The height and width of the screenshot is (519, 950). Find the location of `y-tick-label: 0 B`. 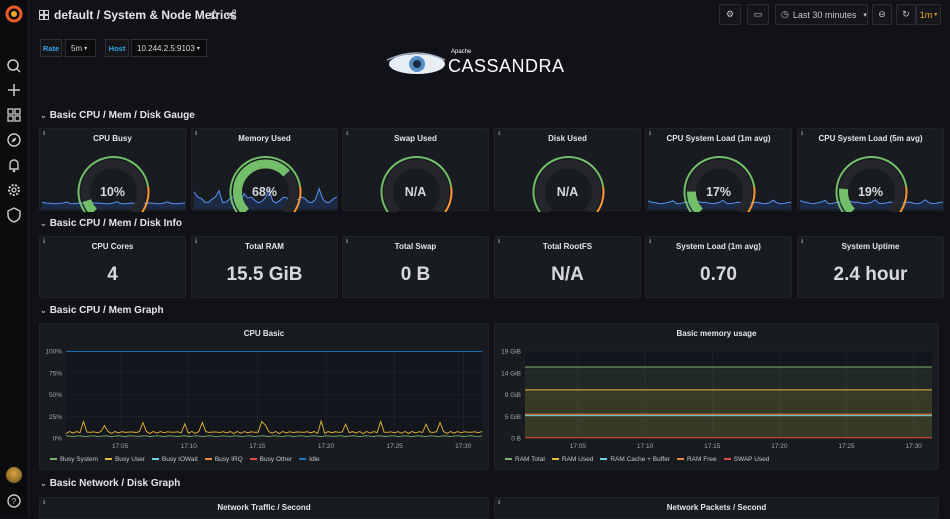

y-tick-label: 0 B is located at coordinates (516, 439).